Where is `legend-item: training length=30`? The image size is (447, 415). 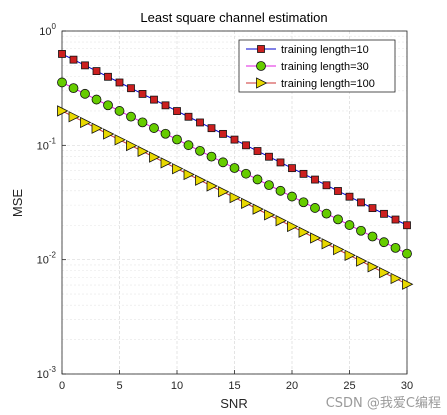 legend-item: training length=30 is located at coordinates (307, 67).